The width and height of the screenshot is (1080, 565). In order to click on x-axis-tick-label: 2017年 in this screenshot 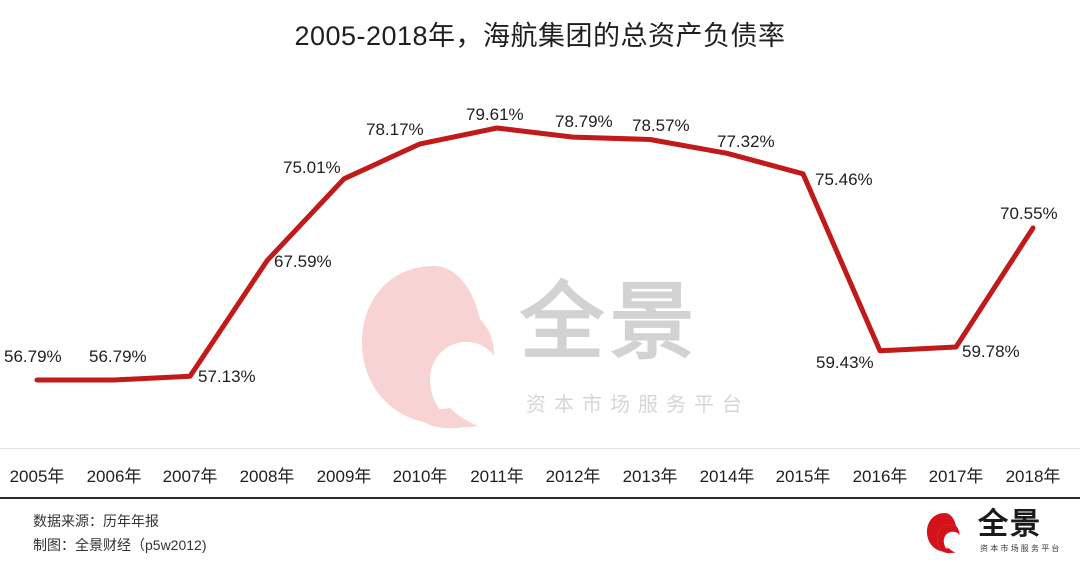, I will do `click(956, 476)`.